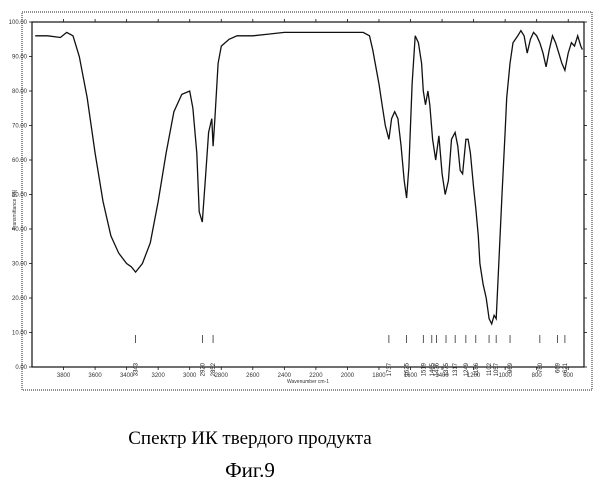 The image size is (611, 499). Describe the element at coordinates (497, 369) in the screenshot. I see `peak-label: 1057` at that location.